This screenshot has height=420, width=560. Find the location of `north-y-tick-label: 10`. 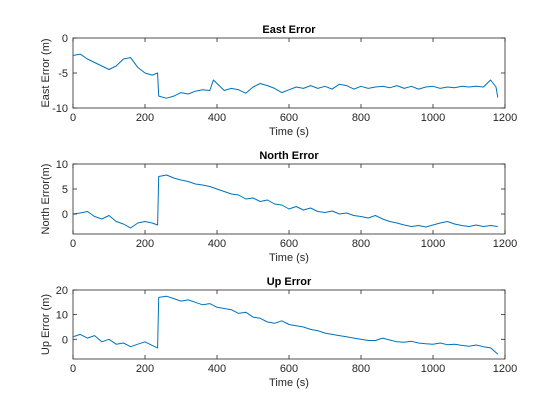

north-y-tick-label: 10 is located at coordinates (62, 165).